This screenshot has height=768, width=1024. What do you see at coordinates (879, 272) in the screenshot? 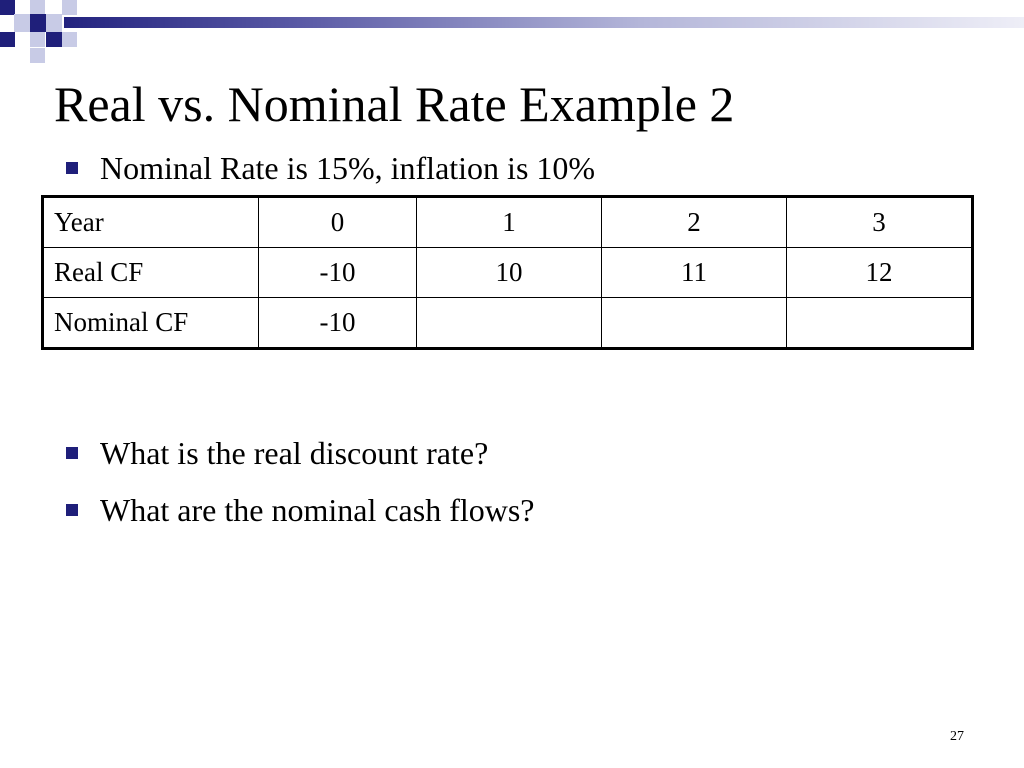
I see `table-cell: 12` at bounding box center [879, 272].